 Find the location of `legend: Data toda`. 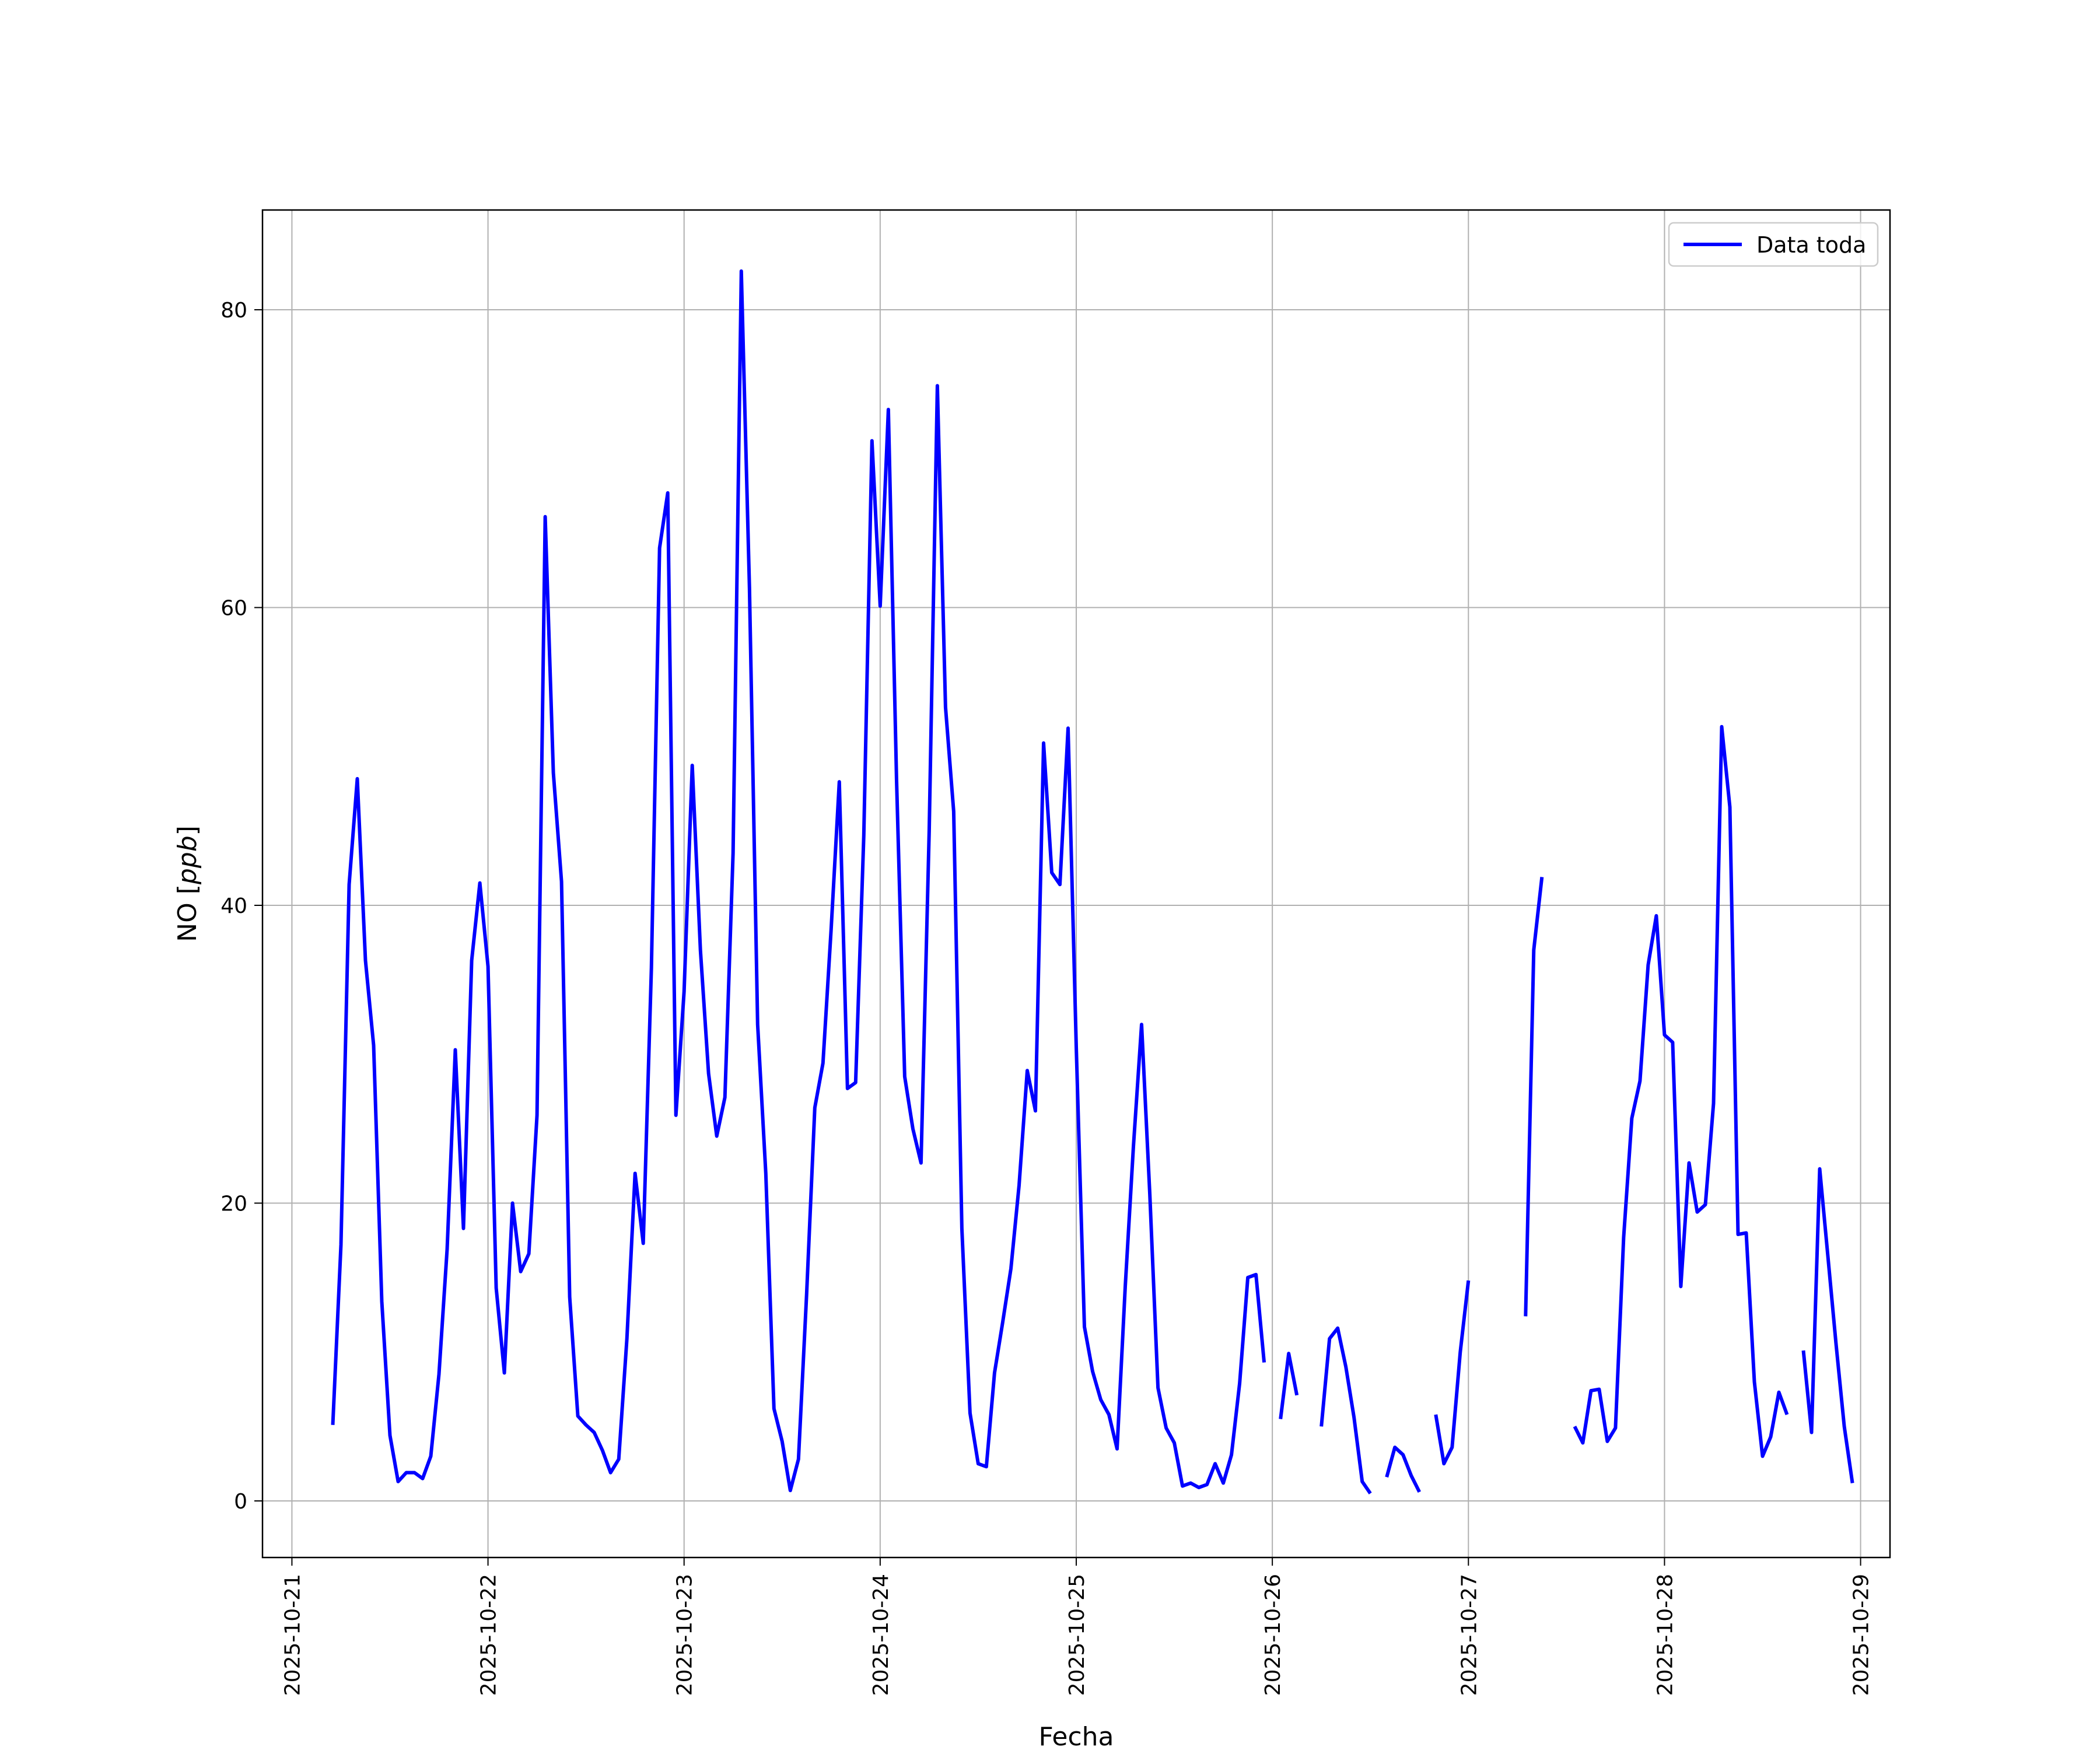

legend: Data toda is located at coordinates (1773, 244).